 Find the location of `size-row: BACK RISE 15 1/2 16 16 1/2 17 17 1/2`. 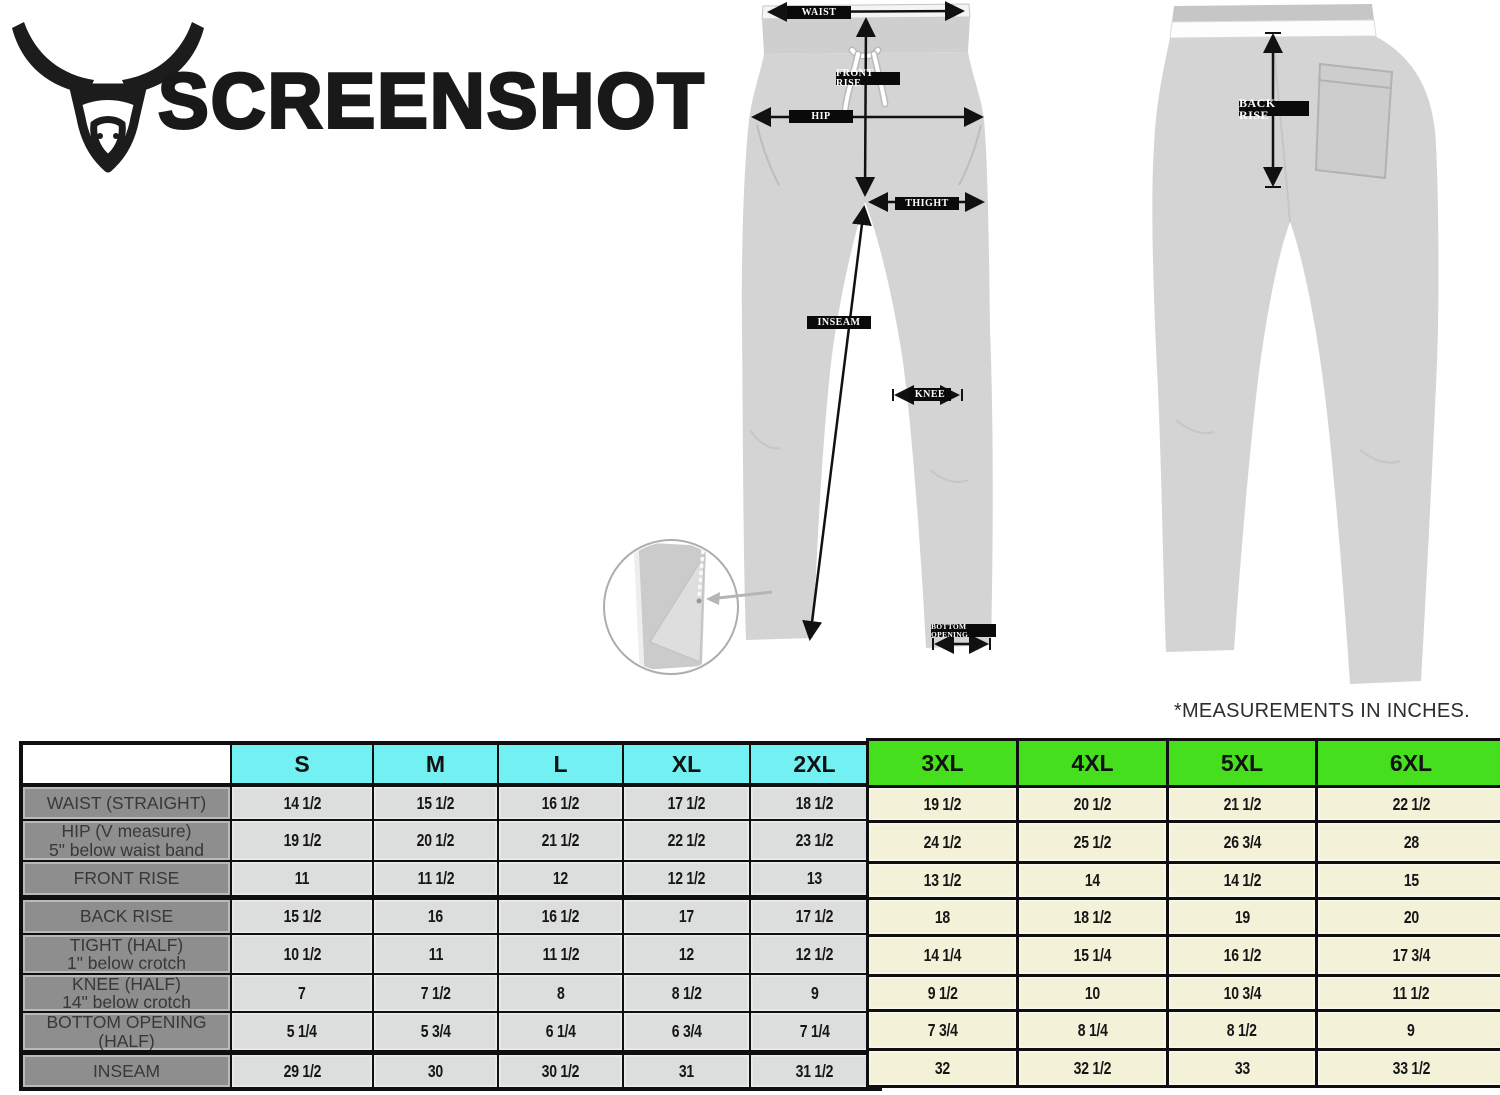

size-row: BACK RISE 15 1/2 16 16 1/2 17 17 1/2 is located at coordinates (450, 914).